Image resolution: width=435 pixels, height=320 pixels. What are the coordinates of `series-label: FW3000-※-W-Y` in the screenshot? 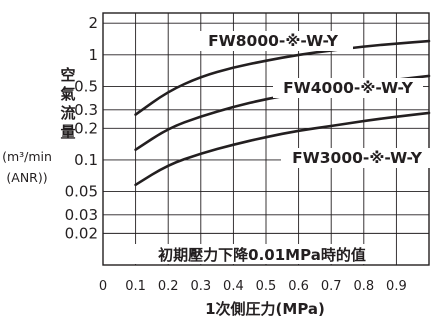 It's located at (357, 158).